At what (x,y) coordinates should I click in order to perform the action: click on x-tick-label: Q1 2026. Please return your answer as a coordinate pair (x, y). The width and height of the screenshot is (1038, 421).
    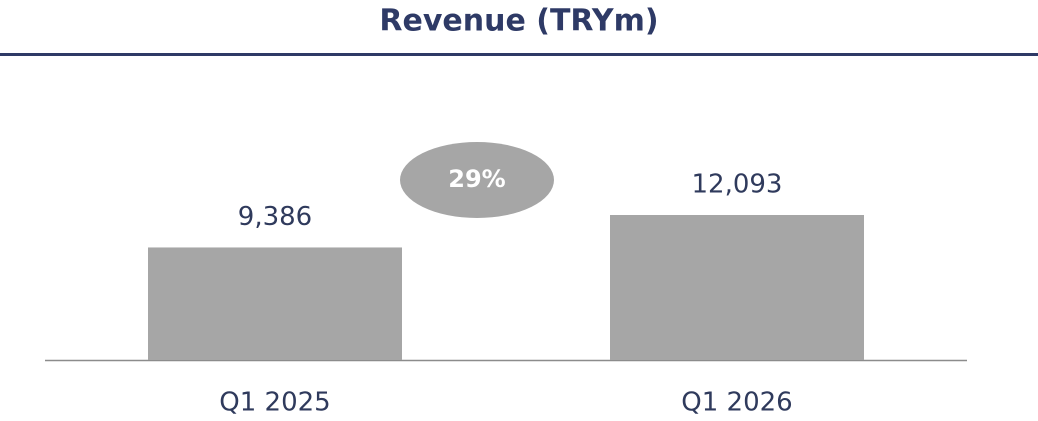
    Looking at the image, I should click on (736, 403).